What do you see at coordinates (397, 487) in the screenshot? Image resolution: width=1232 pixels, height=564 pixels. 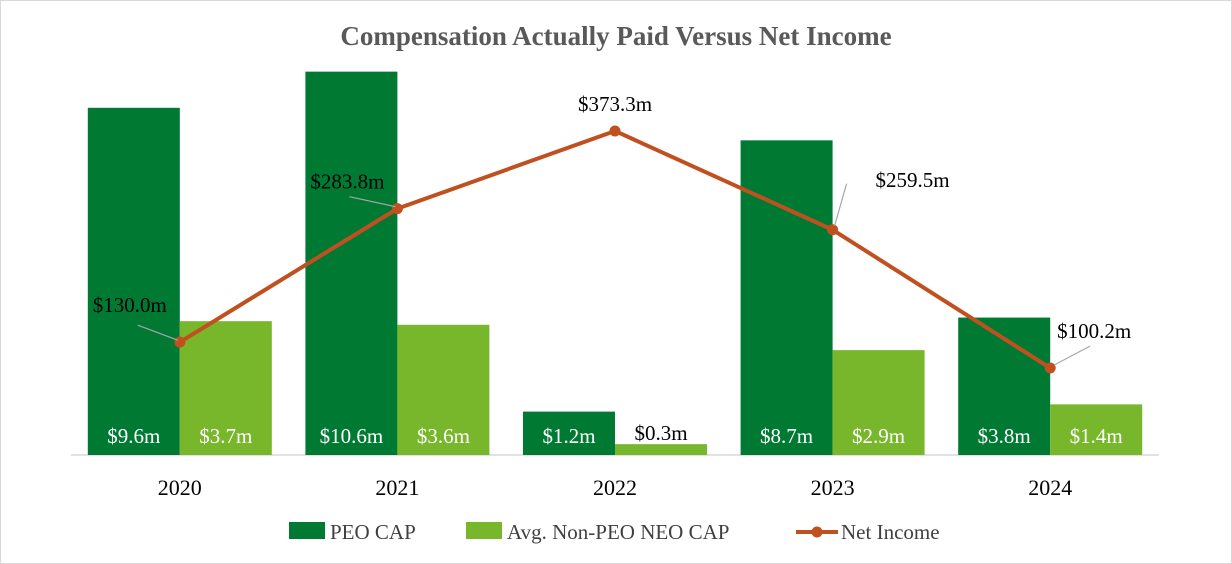 I see `x-tick-label-2021: 2021` at bounding box center [397, 487].